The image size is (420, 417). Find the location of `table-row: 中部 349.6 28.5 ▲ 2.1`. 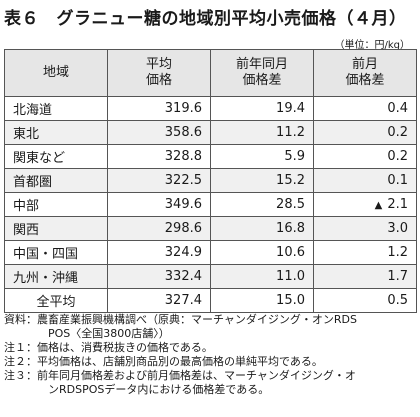

table-row: 中部 349.6 28.5 ▲ 2.1 is located at coordinates (210, 204).